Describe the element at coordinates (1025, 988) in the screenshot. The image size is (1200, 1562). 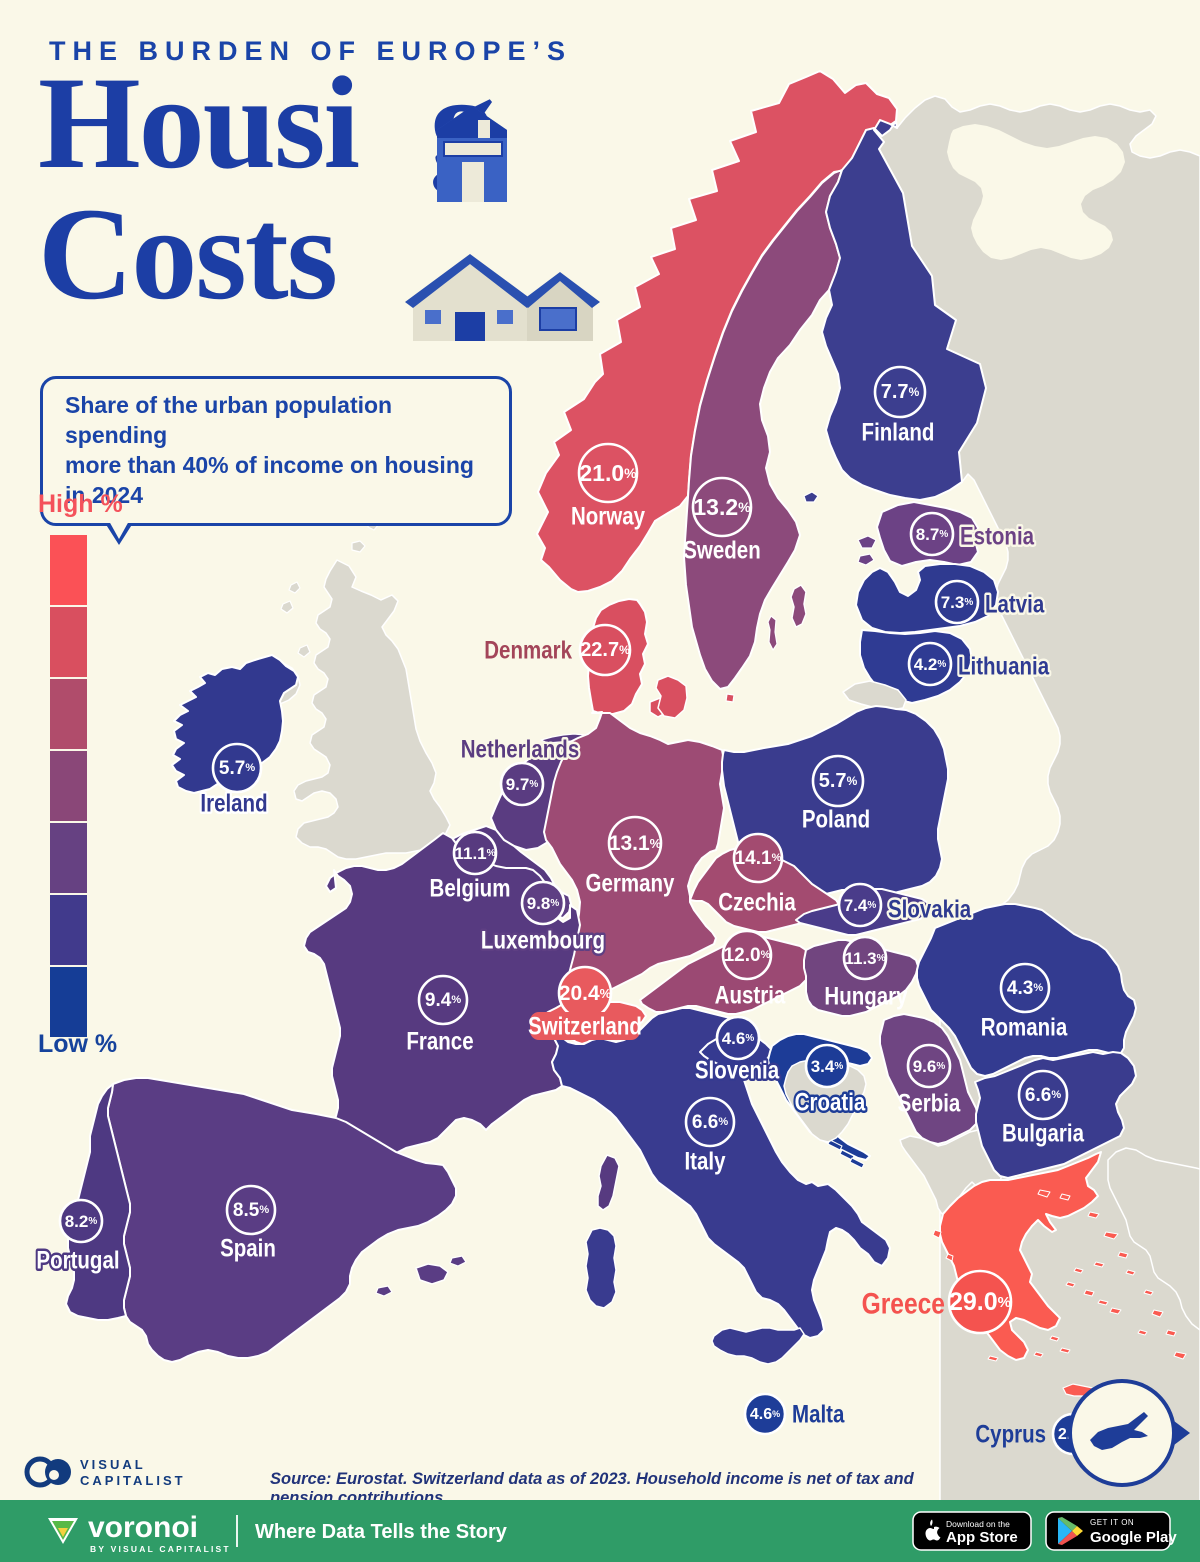
I see `svg-text: 4.3%` at that location.